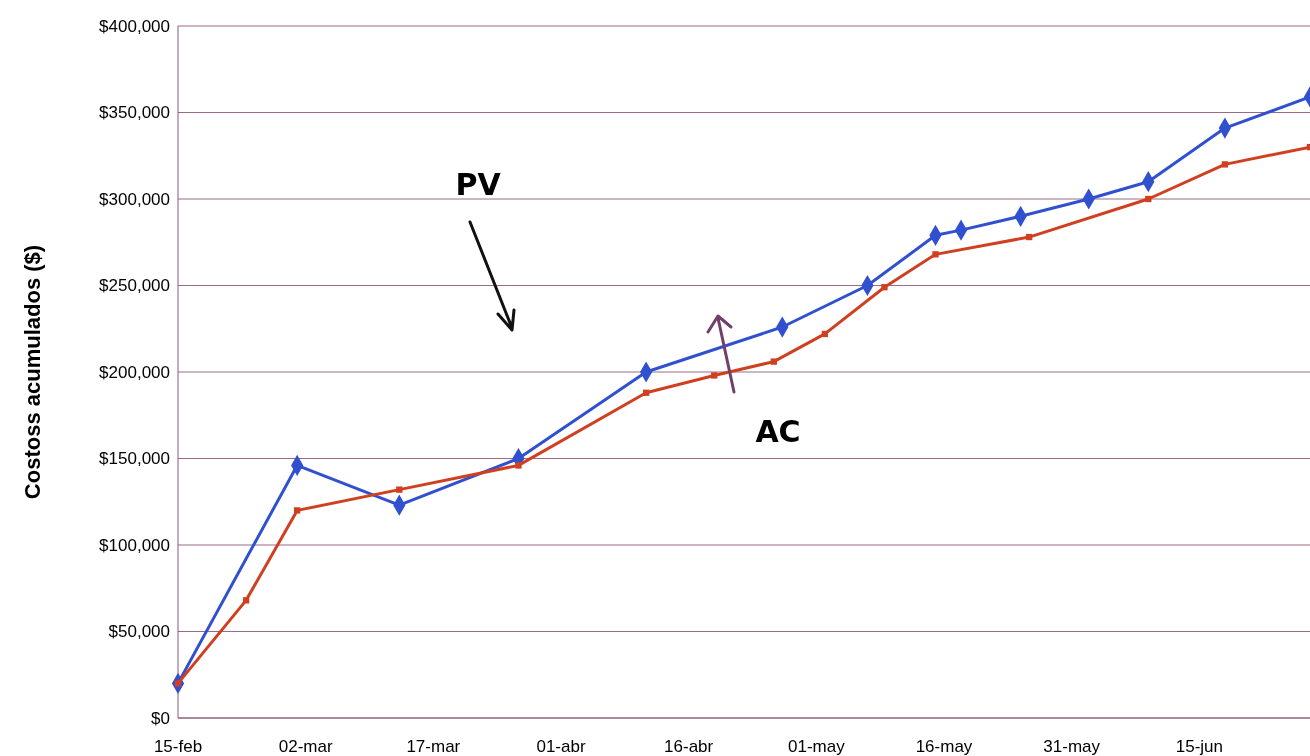 The width and height of the screenshot is (1310, 756). I want to click on y-tick-label: $100,000, so click(134, 545).